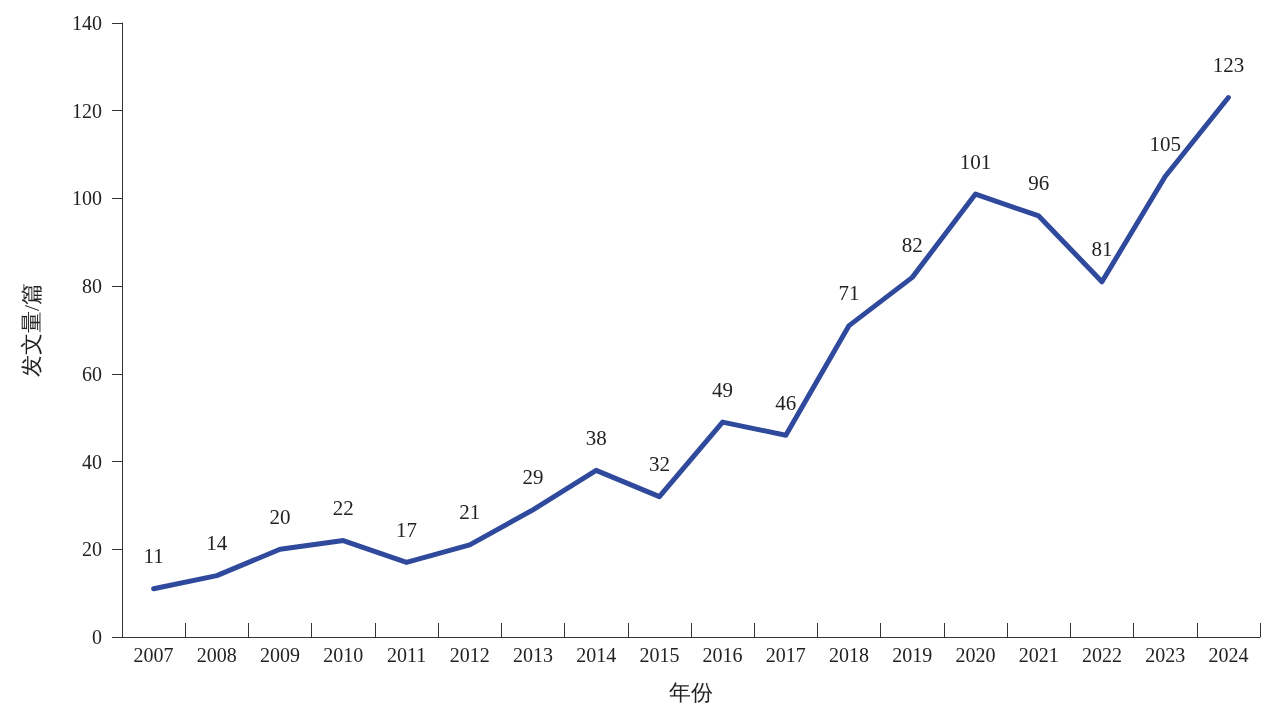 The width and height of the screenshot is (1272, 711). What do you see at coordinates (280, 655) in the screenshot?
I see `x-tick-label: 2009` at bounding box center [280, 655].